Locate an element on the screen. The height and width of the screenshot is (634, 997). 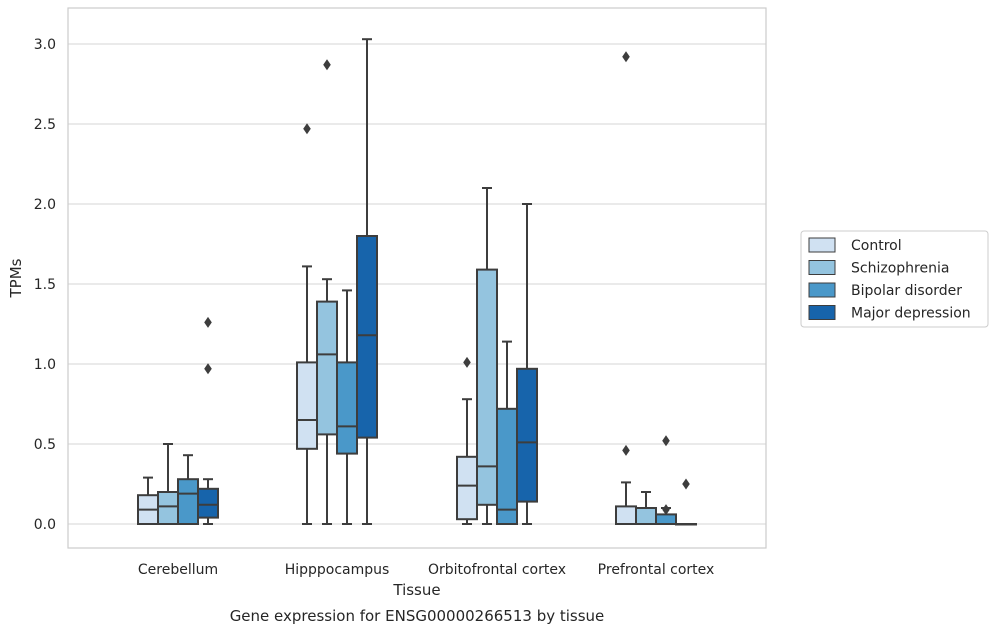
y-tick-label: 0.5 is located at coordinates (45, 445).